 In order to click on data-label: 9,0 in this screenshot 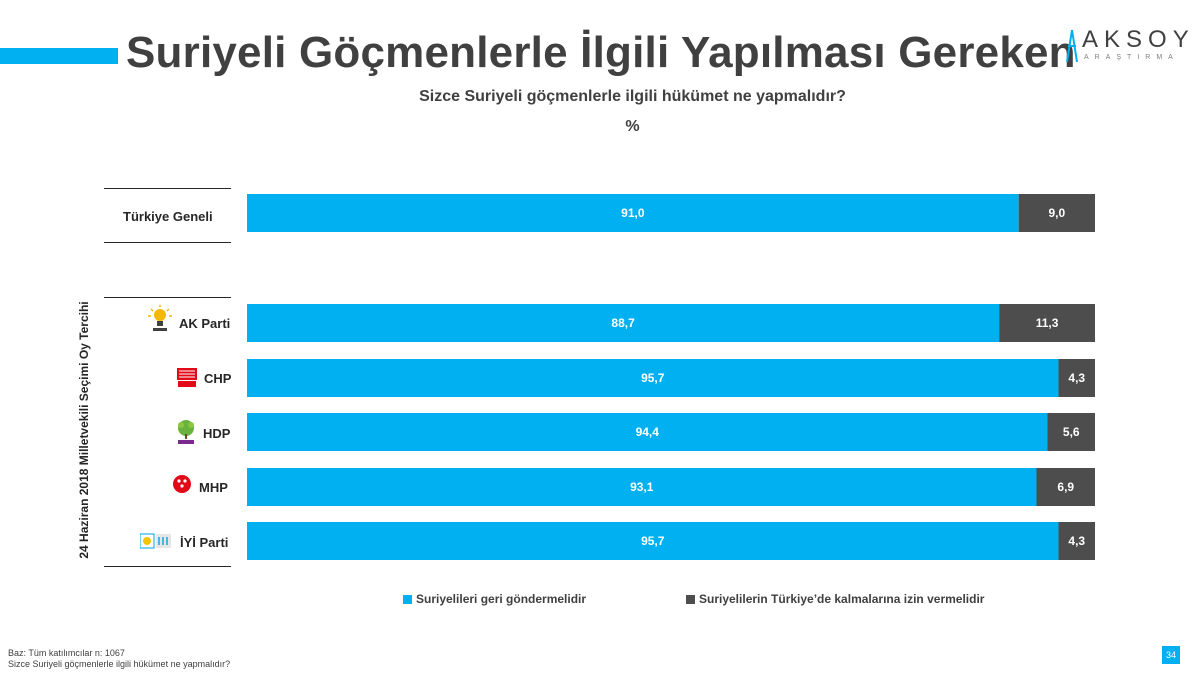, I will do `click(1056, 213)`.